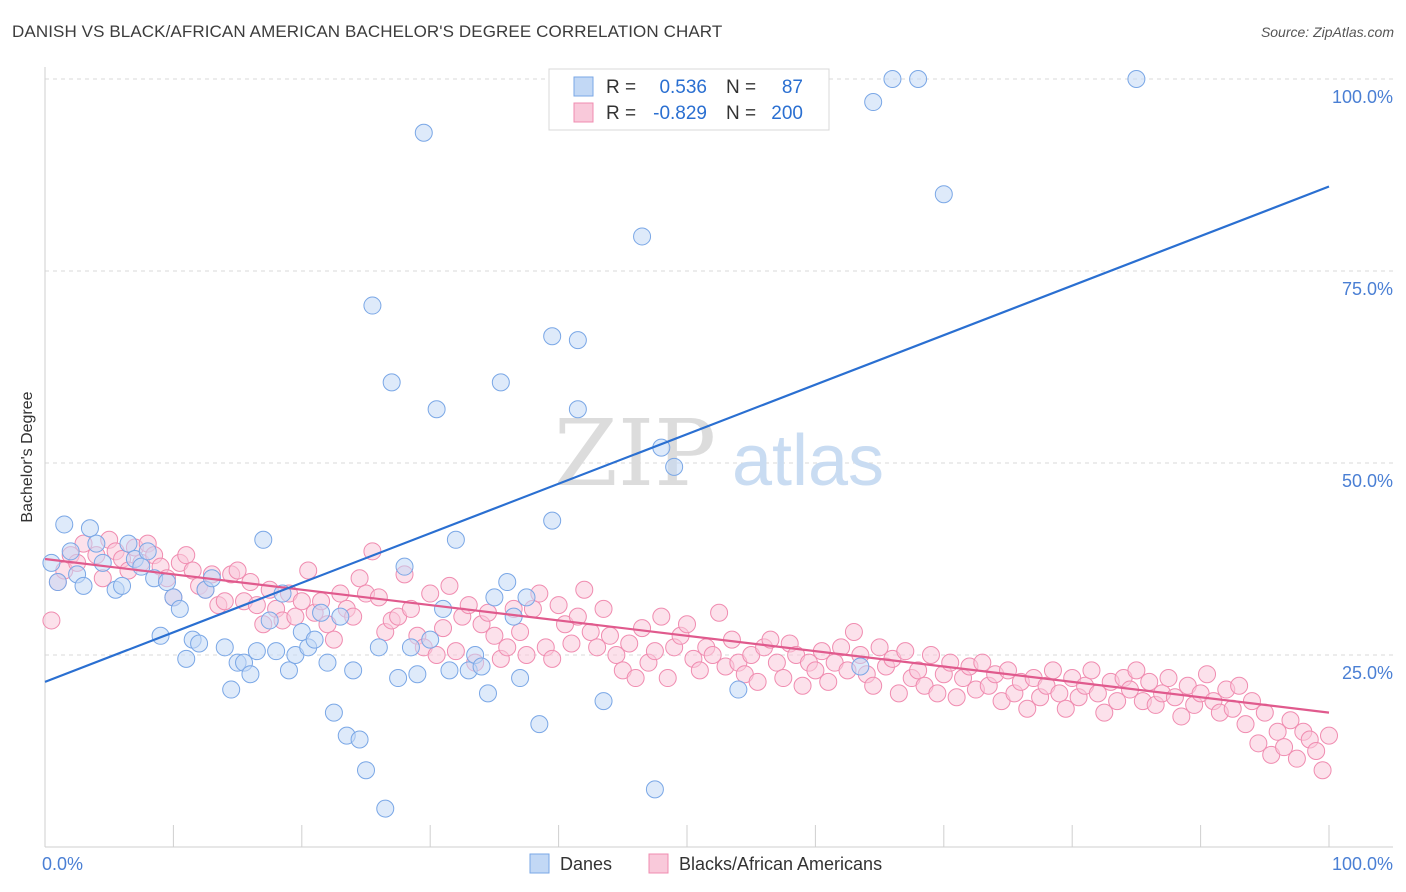  Describe the element at coordinates (1367, 481) in the screenshot. I see `y-tick-label-1: 50.0%` at that location.